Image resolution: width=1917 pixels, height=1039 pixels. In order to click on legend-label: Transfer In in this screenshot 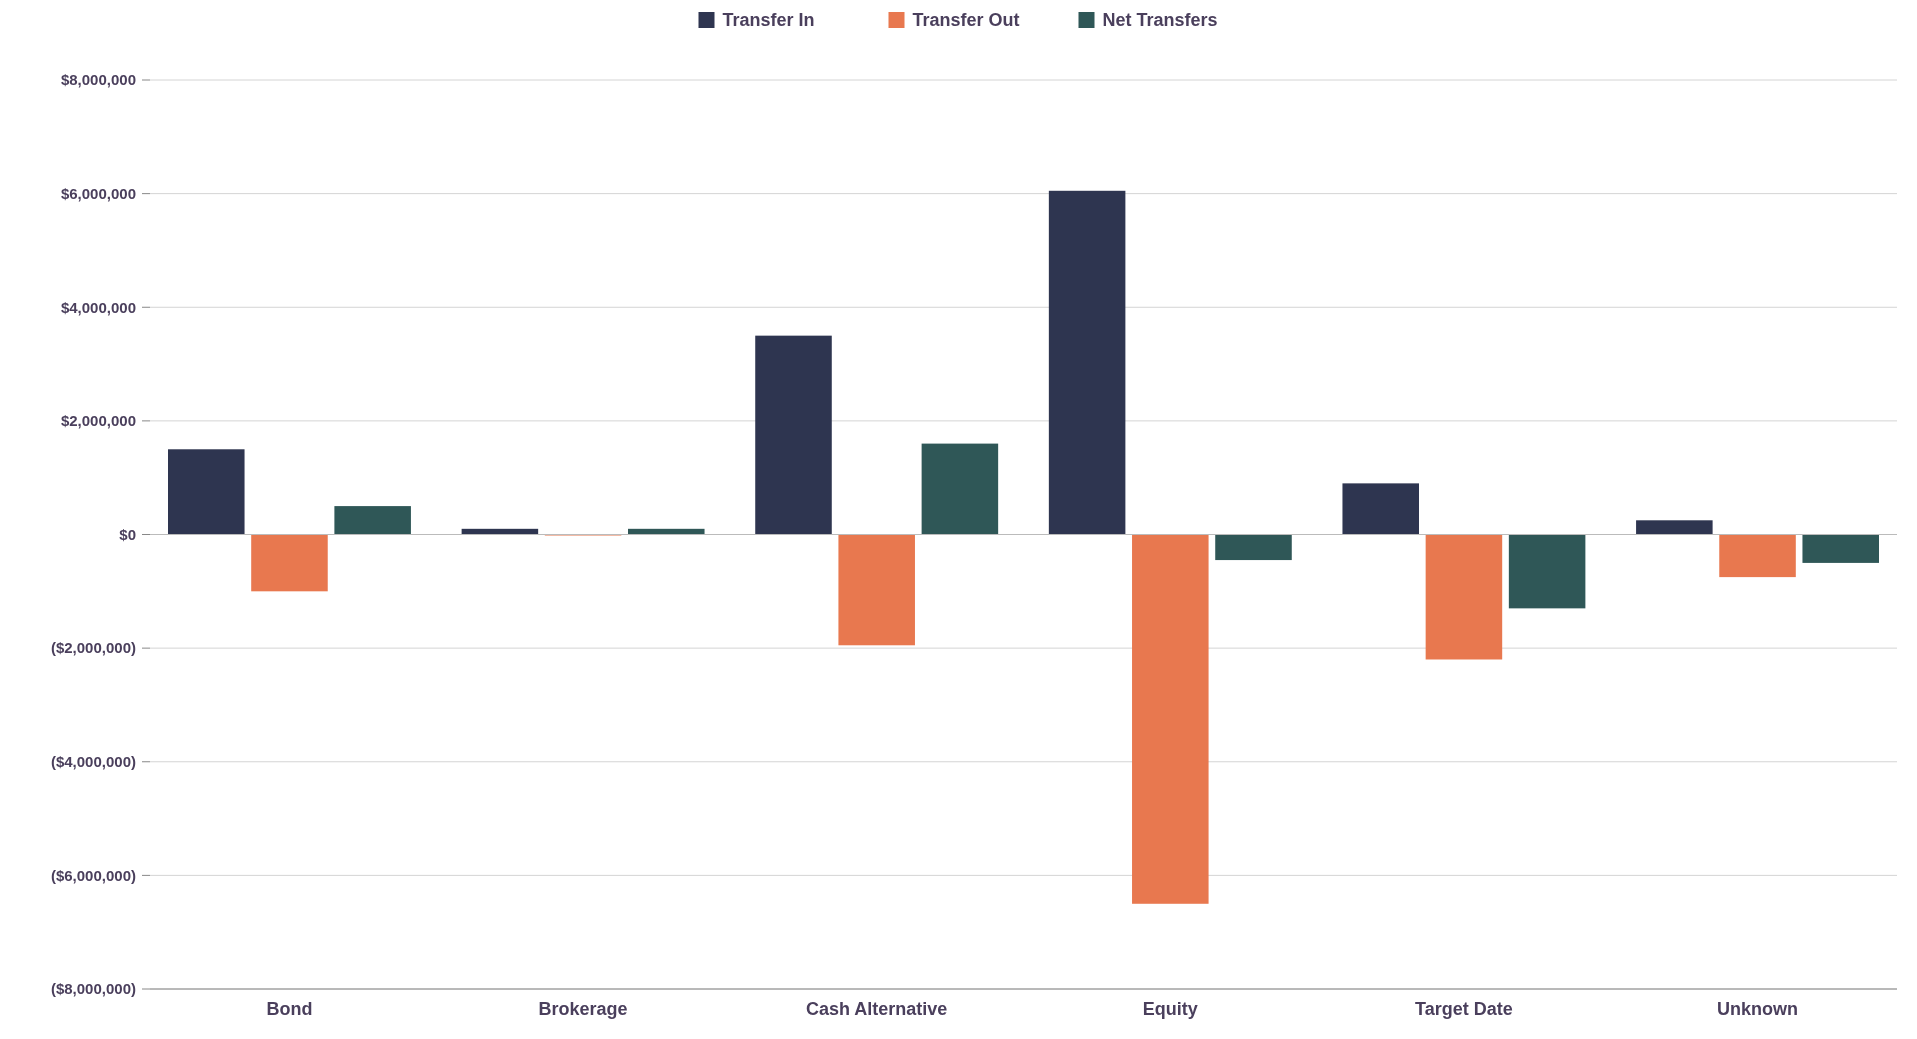, I will do `click(768, 20)`.